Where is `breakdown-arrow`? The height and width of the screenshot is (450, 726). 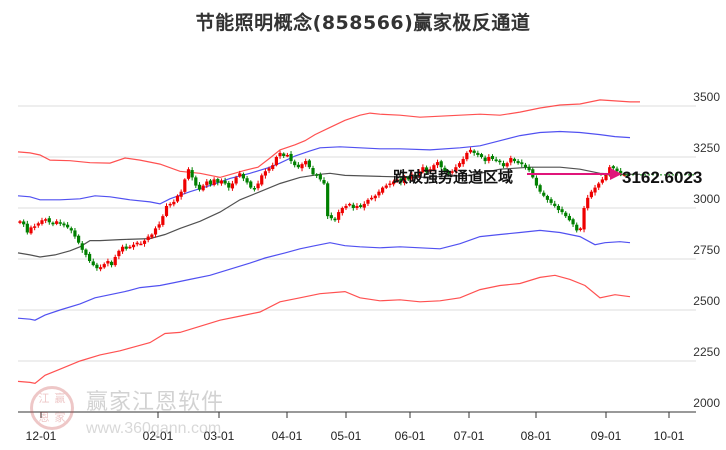 breakdown-arrow is located at coordinates (574, 174).